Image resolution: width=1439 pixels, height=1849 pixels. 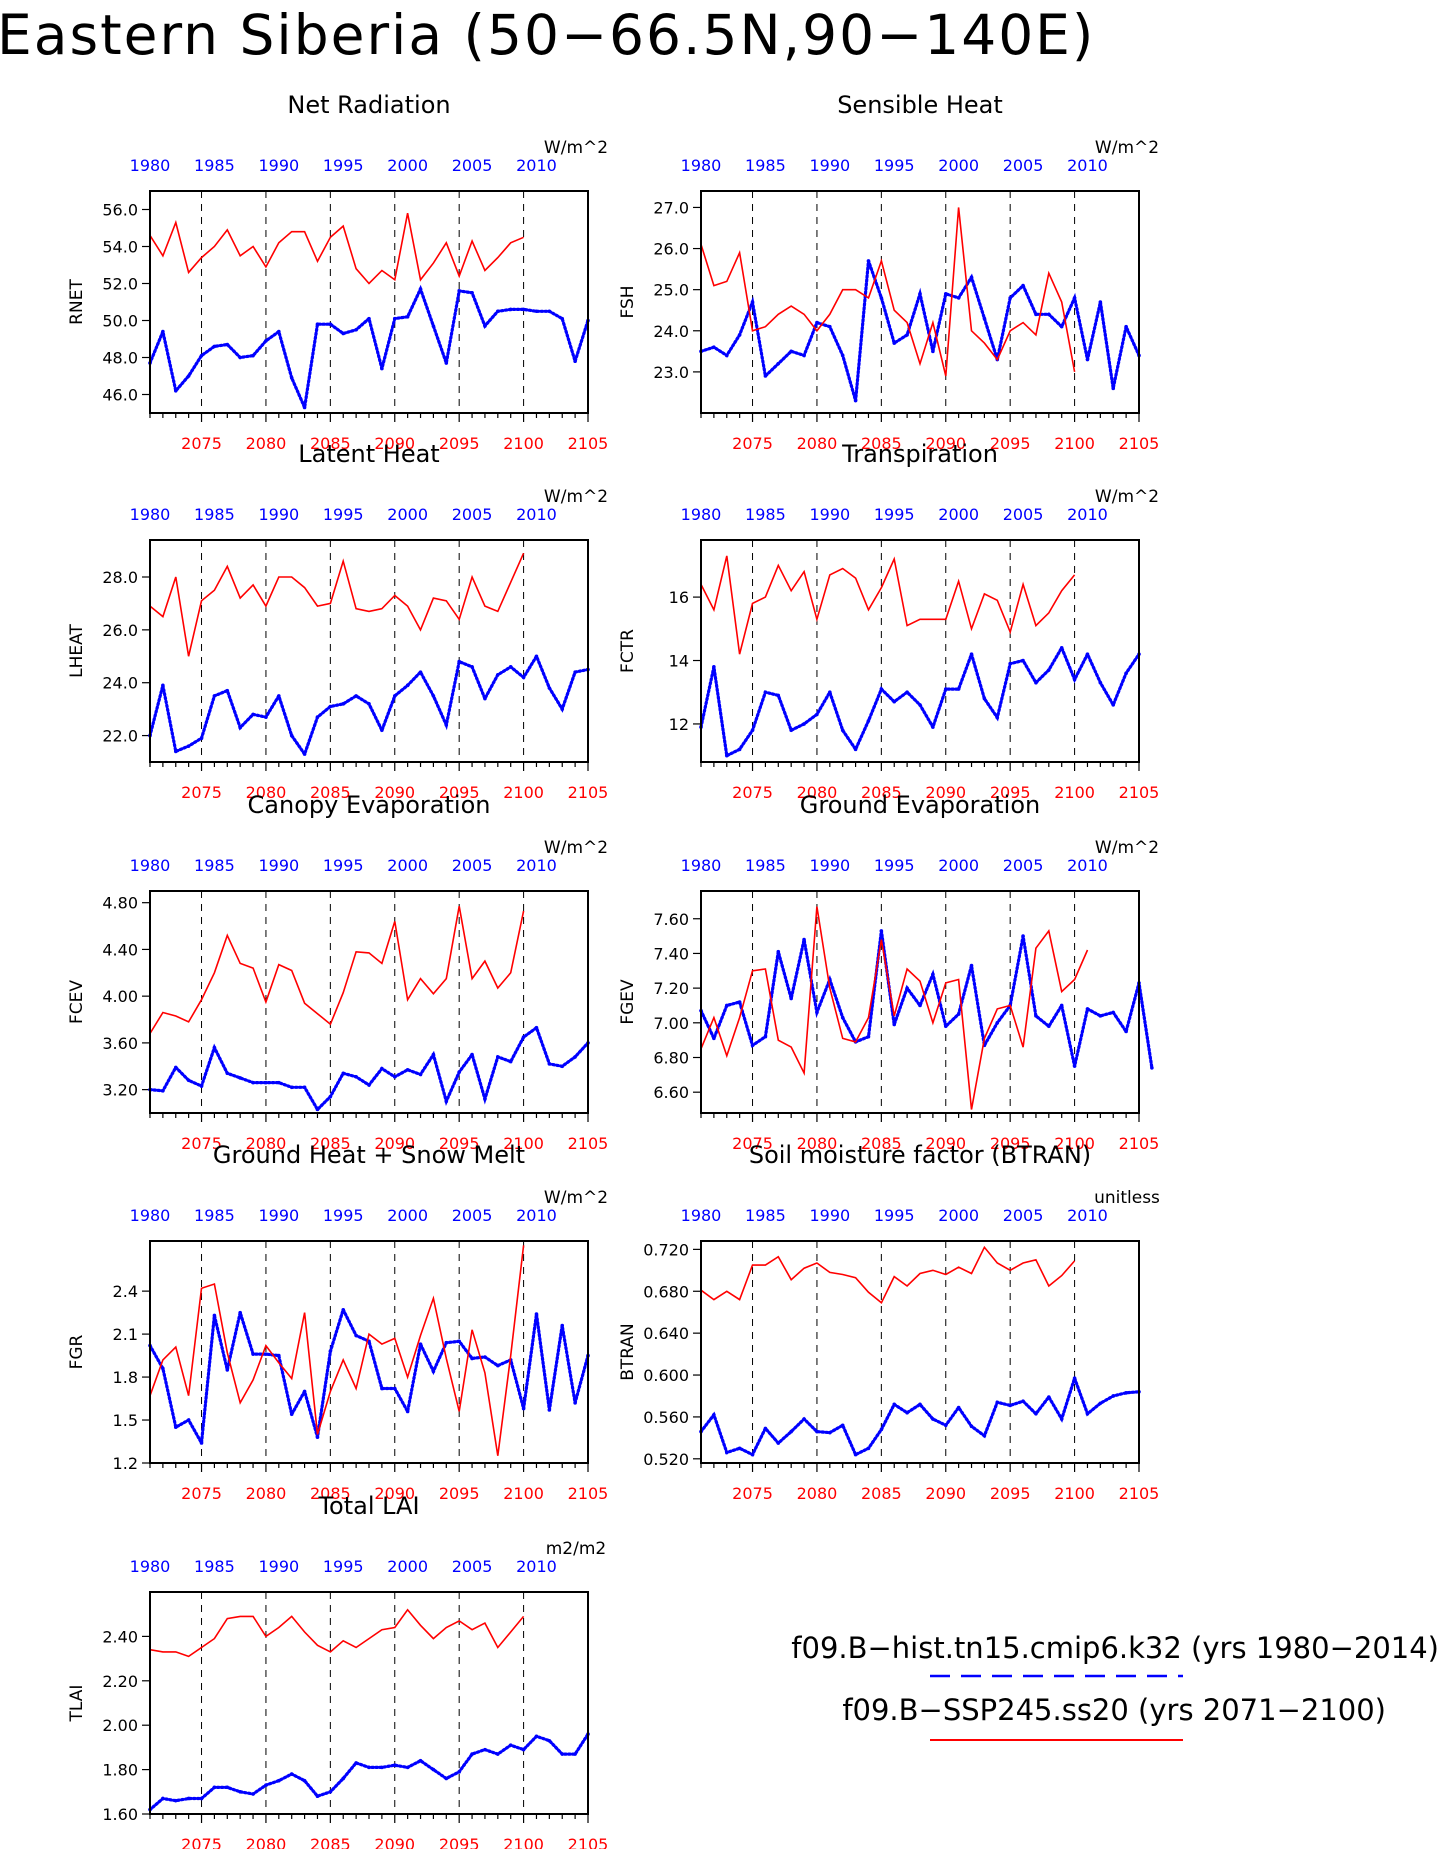 I want to click on chart-title: Ground Evaporation, so click(x=920, y=805).